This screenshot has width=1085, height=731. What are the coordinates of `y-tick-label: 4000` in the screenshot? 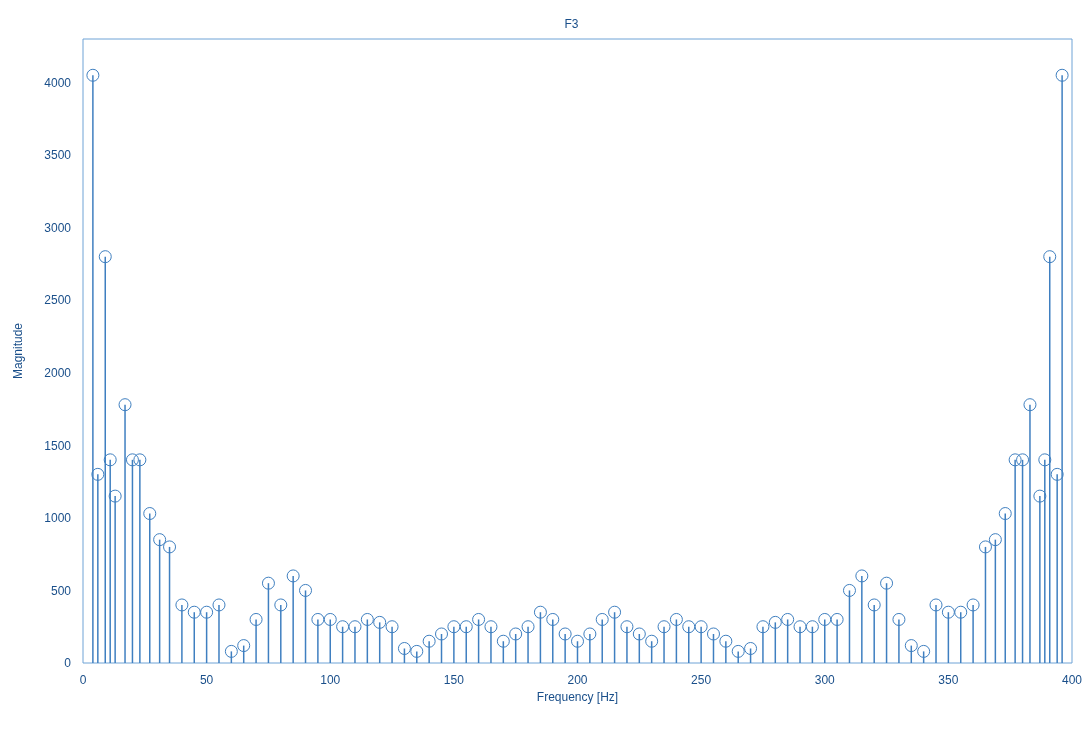 It's located at (58, 82).